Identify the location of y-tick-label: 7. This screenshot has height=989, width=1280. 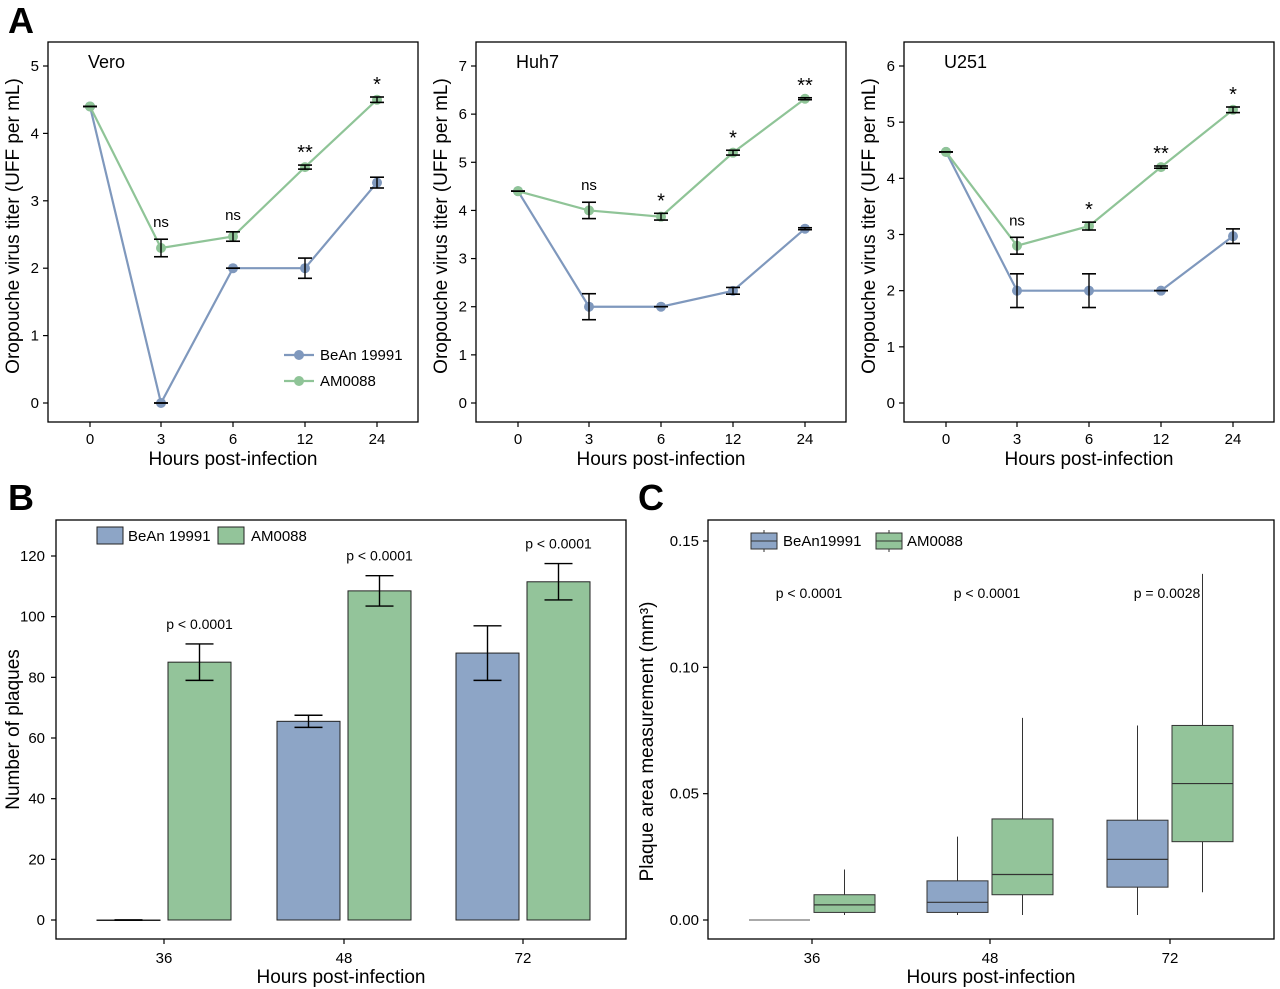
(463, 66).